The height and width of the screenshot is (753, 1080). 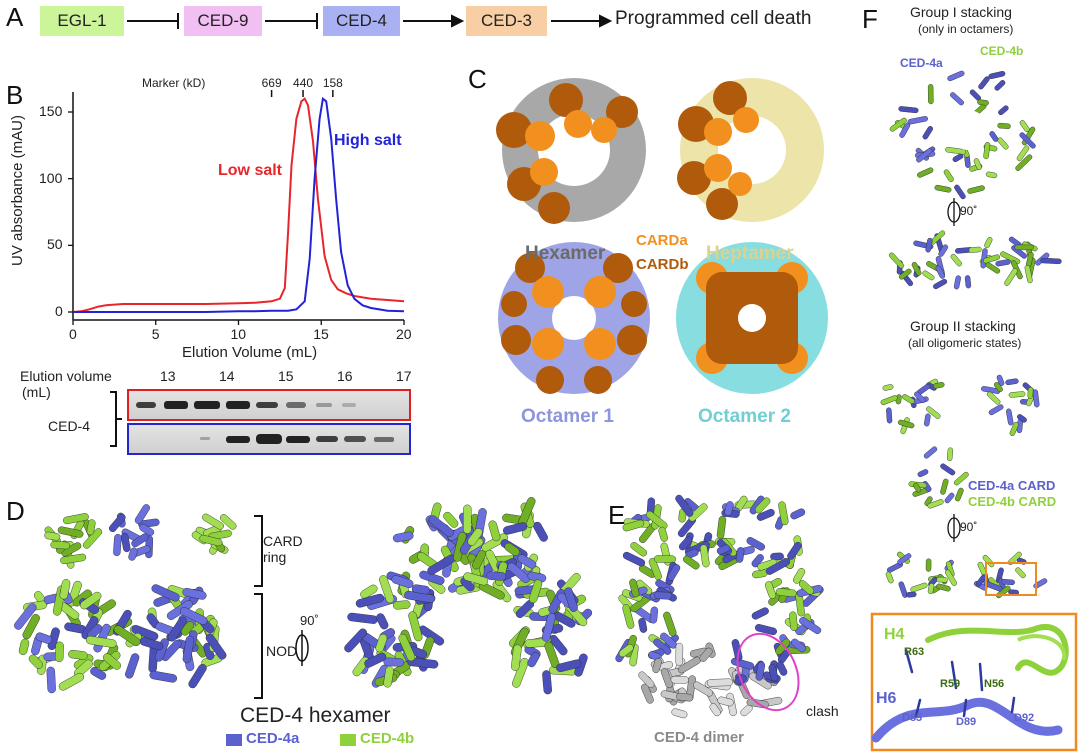 I want to click on group2-title: Group II stacking, so click(x=963, y=326).